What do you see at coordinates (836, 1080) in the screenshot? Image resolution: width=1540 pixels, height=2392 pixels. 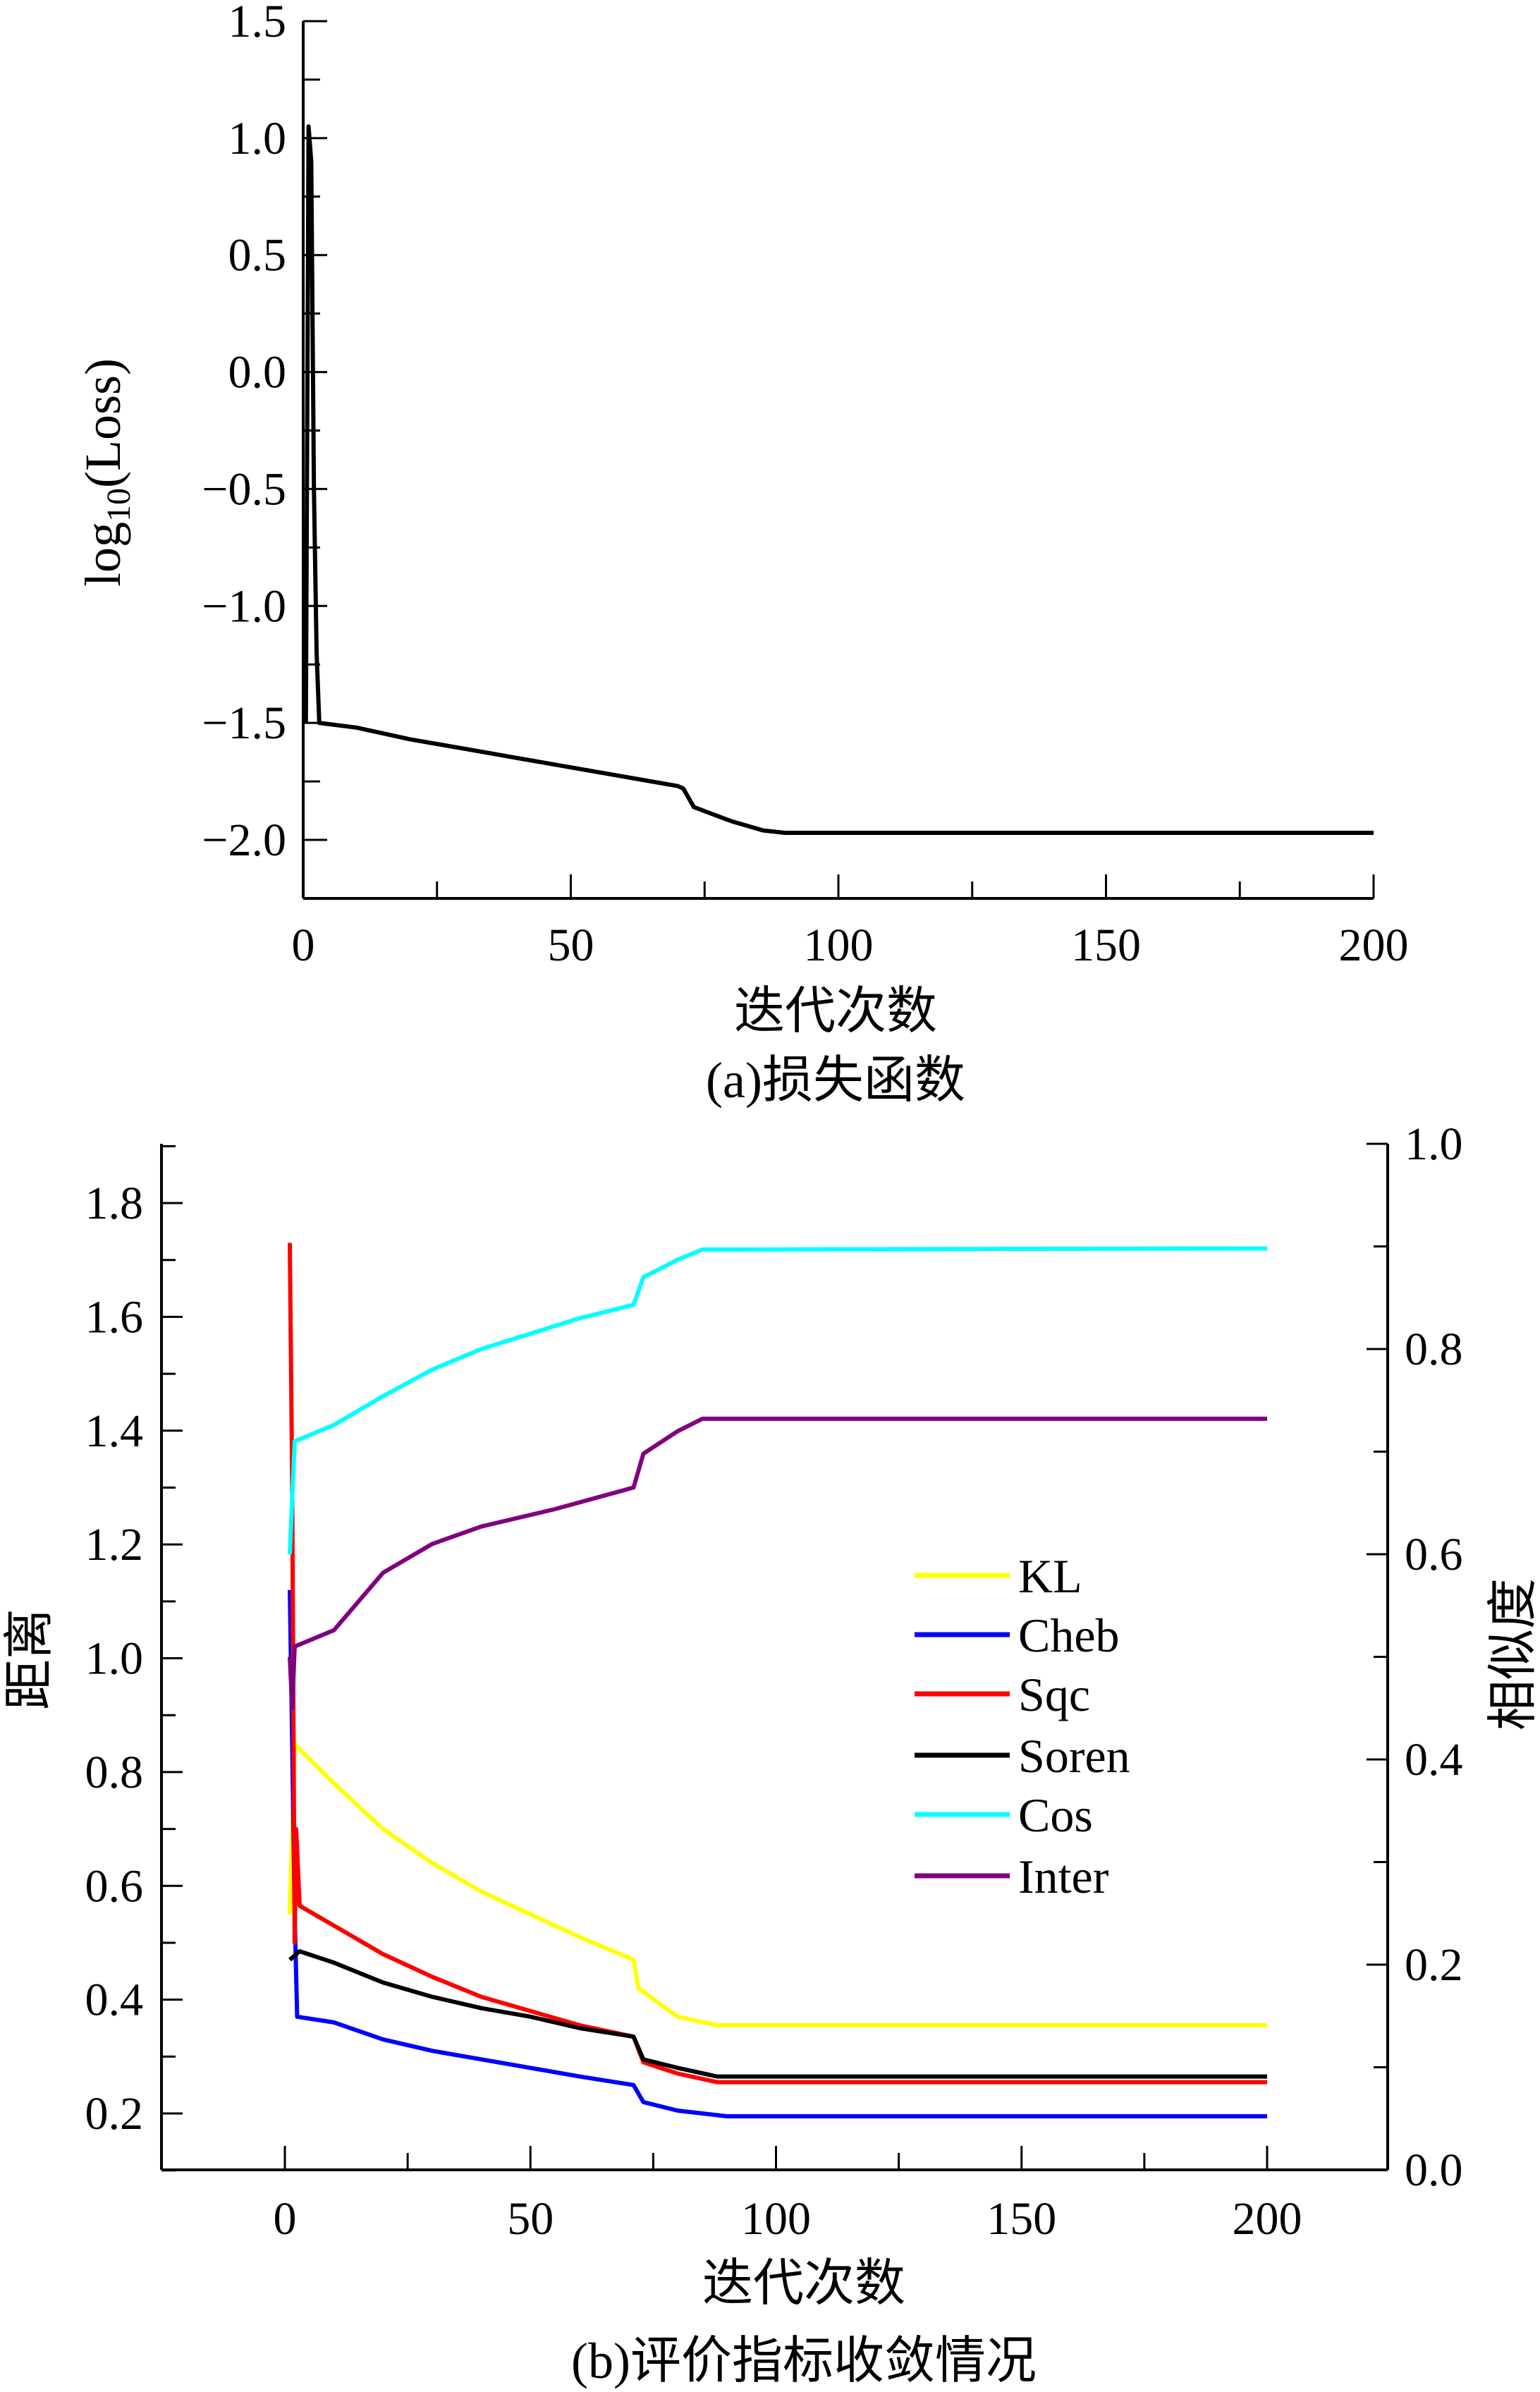 I see `panel-caption: (a)损失函数` at bounding box center [836, 1080].